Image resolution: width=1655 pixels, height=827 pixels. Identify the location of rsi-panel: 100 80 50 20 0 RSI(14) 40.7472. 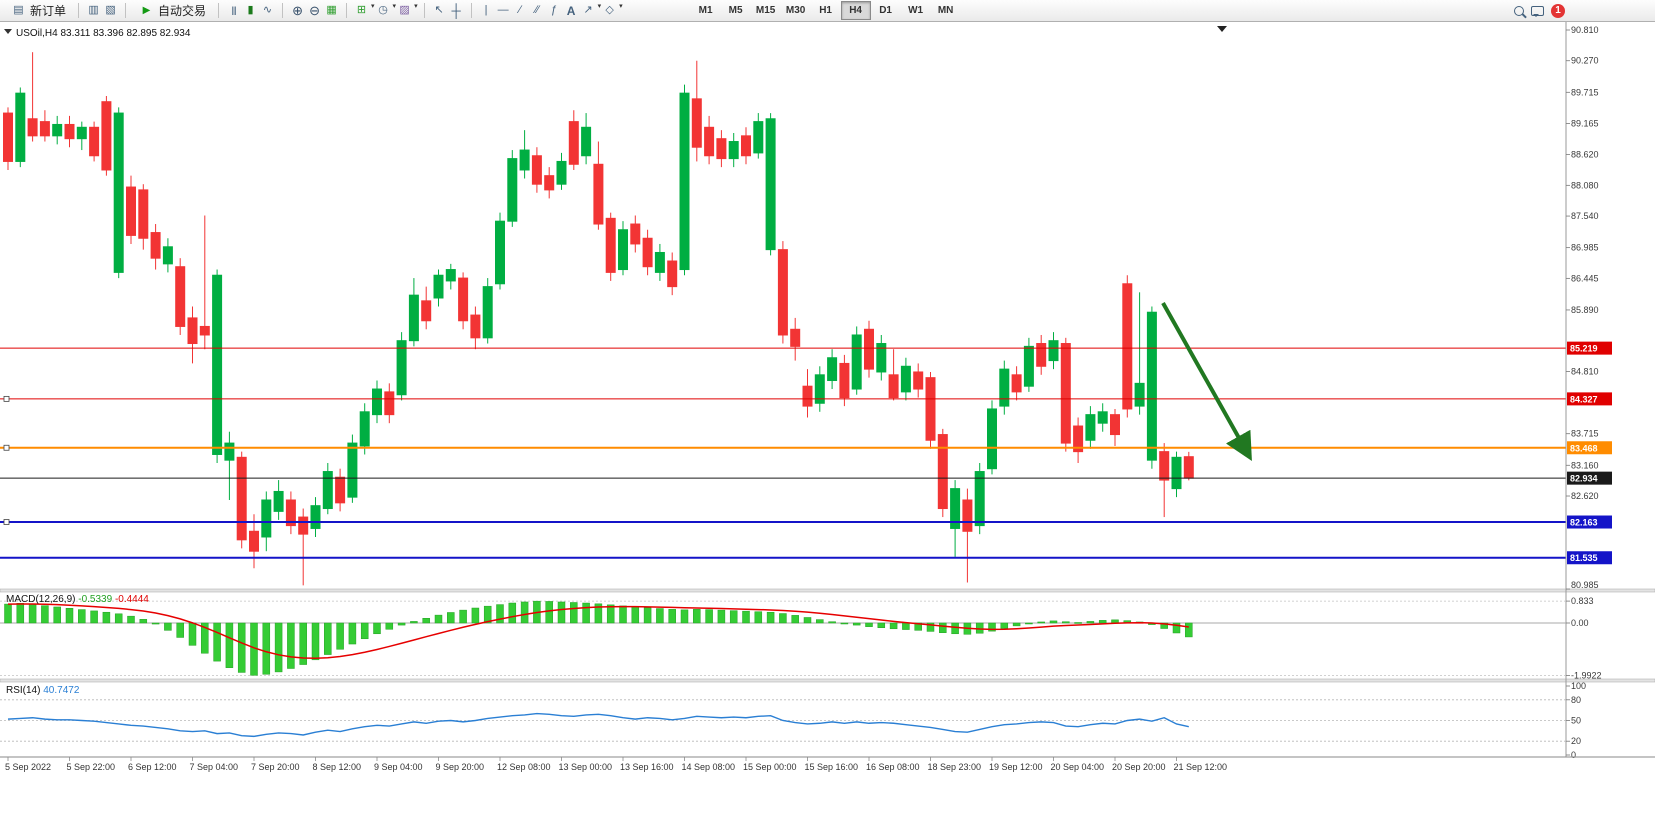
(793, 720).